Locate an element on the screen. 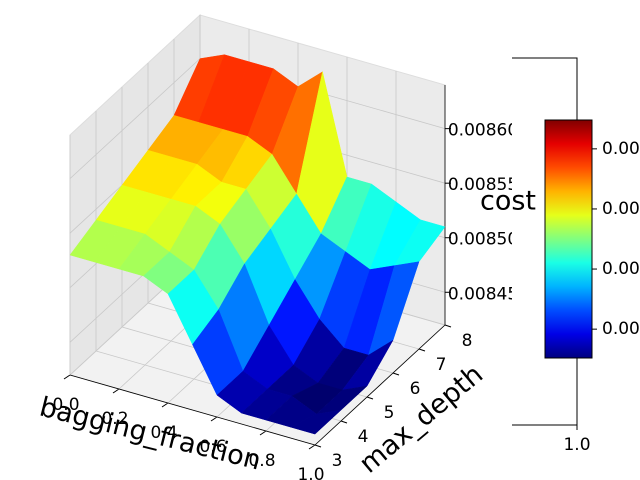 This screenshot has width=640, height=480. x-tick-label: 0.6 is located at coordinates (212, 447).